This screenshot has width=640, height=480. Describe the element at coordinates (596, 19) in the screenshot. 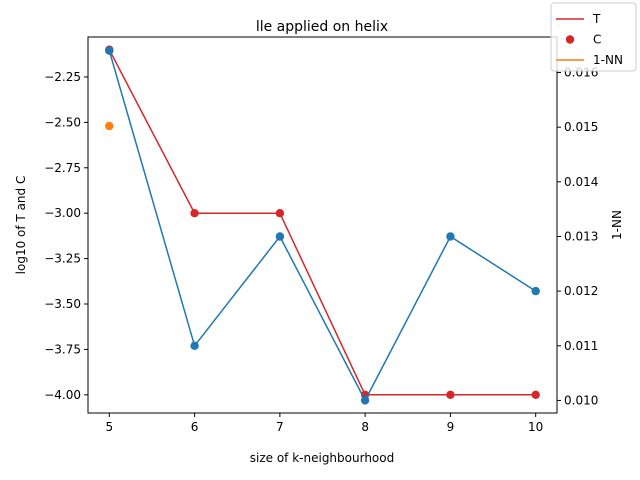

I see `legend-label-t: T` at that location.